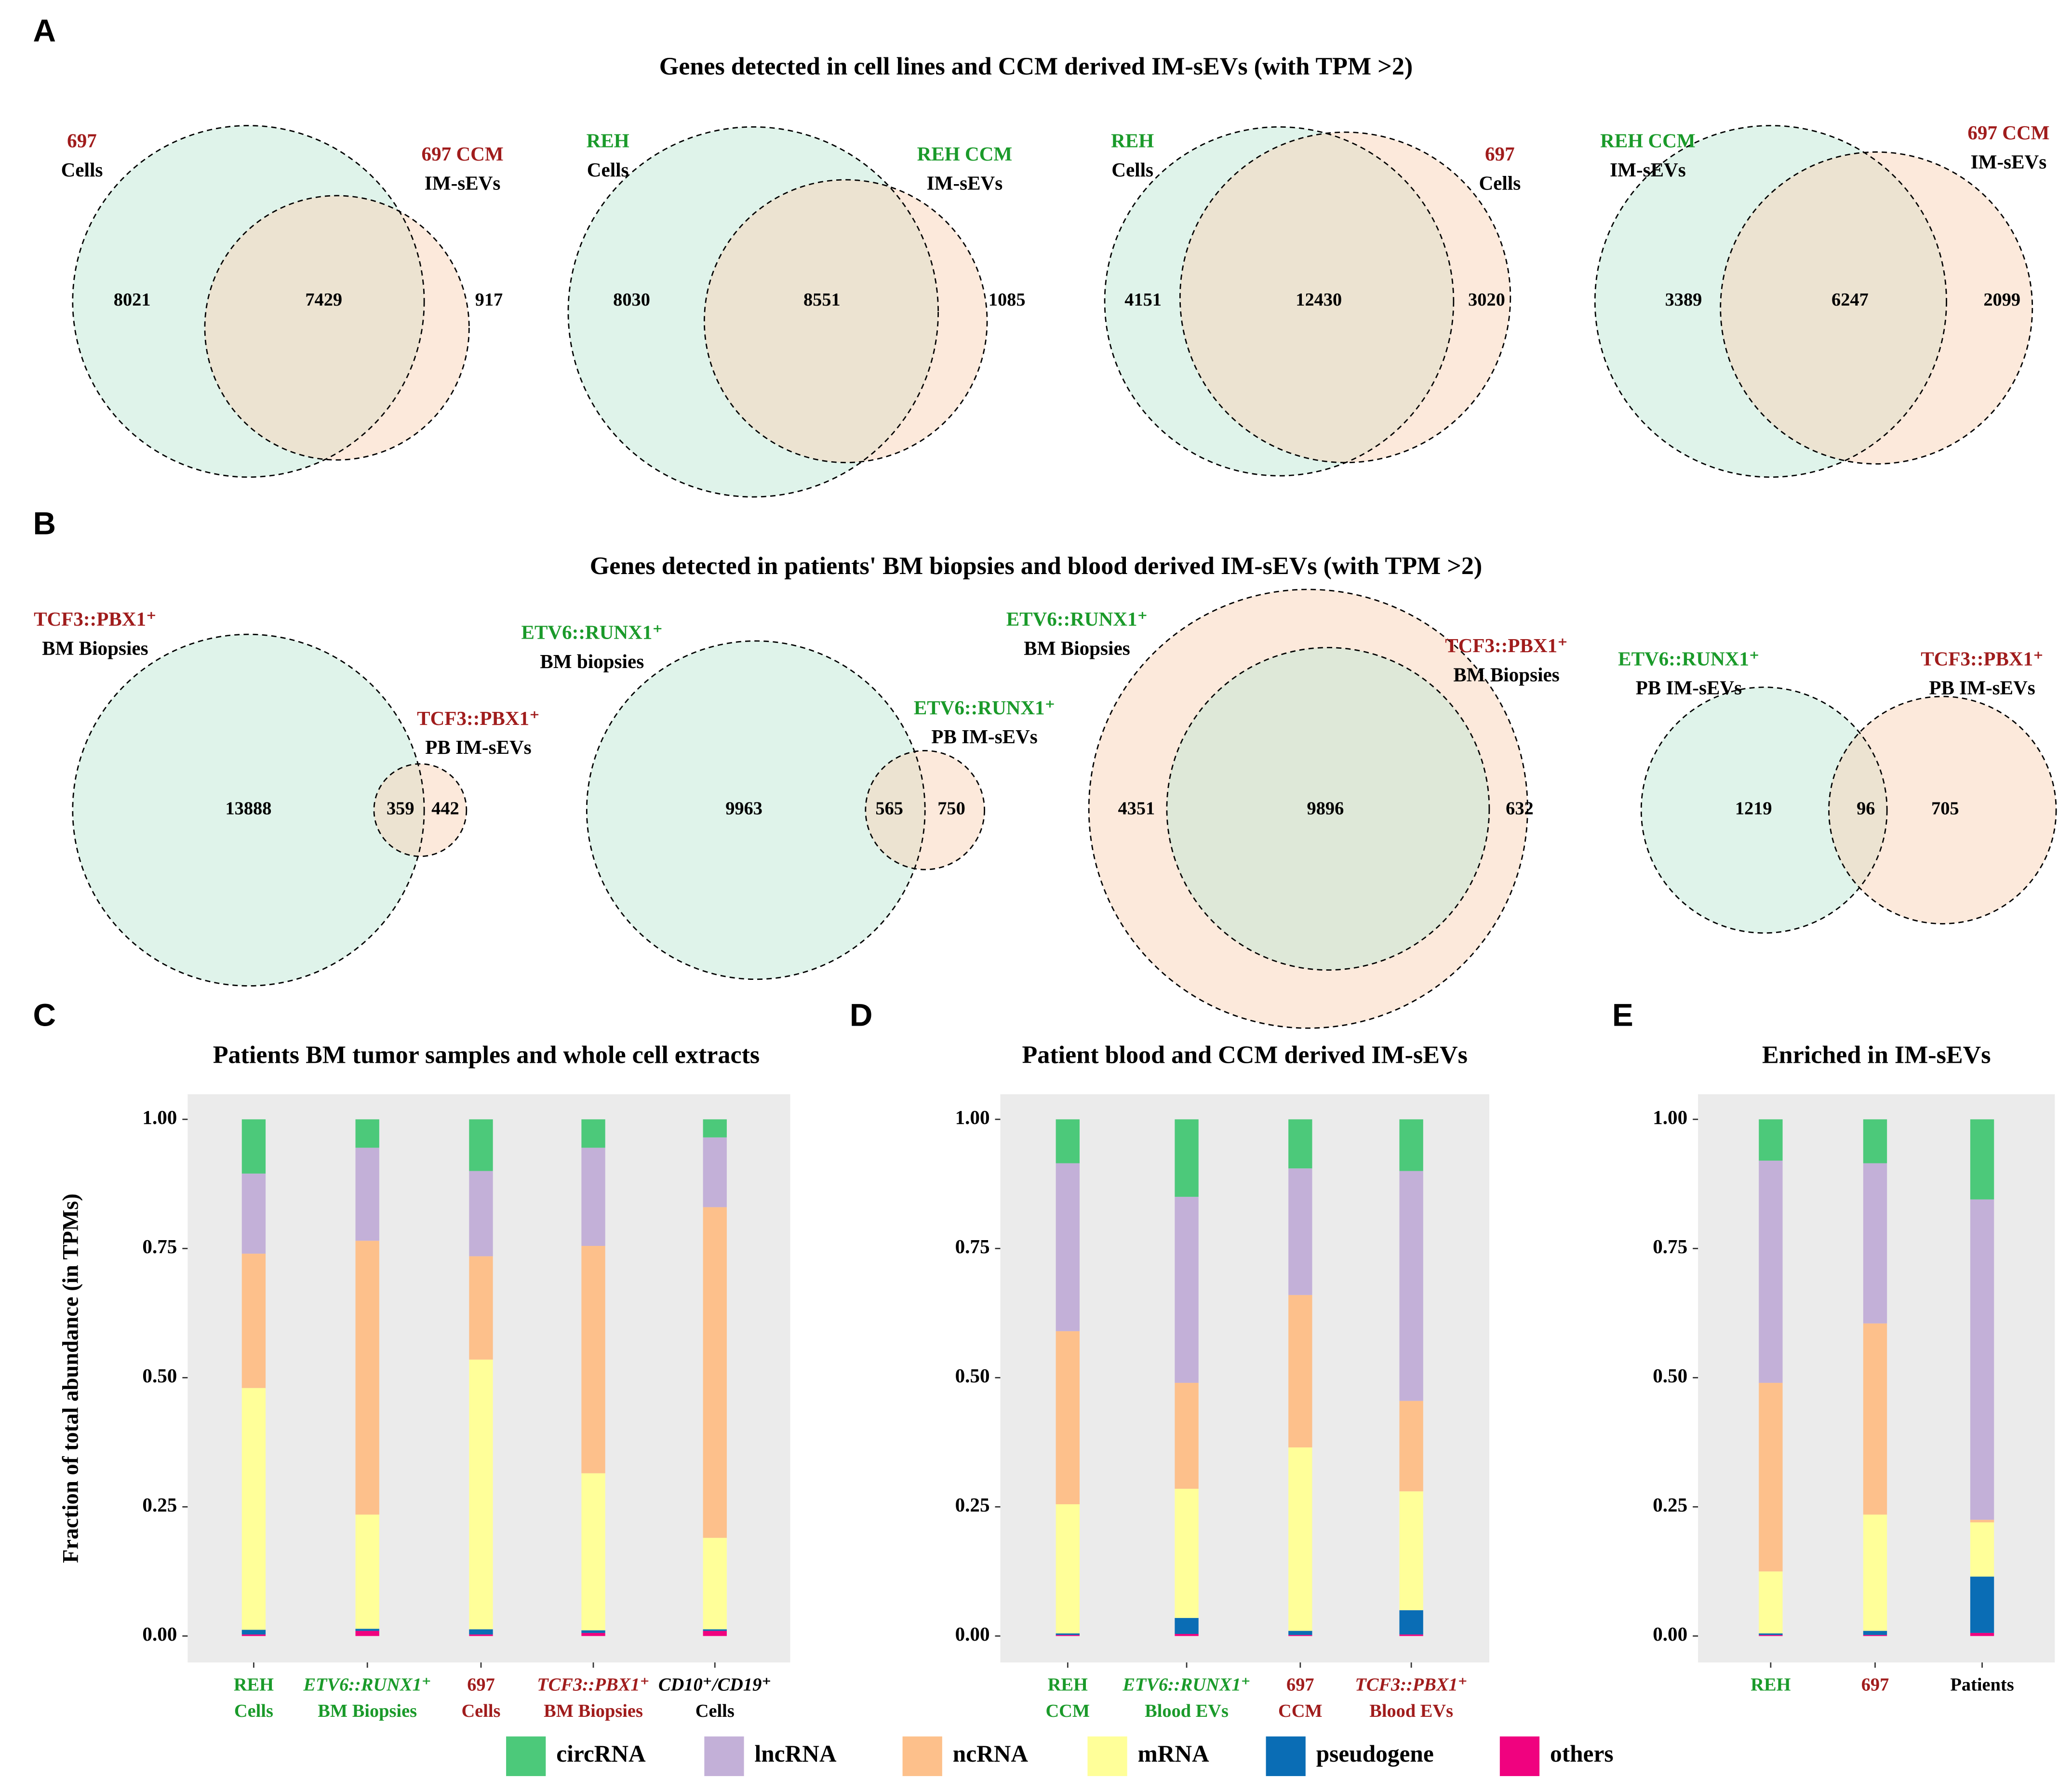  What do you see at coordinates (1945, 809) in the screenshot?
I see `venn-count: 705` at bounding box center [1945, 809].